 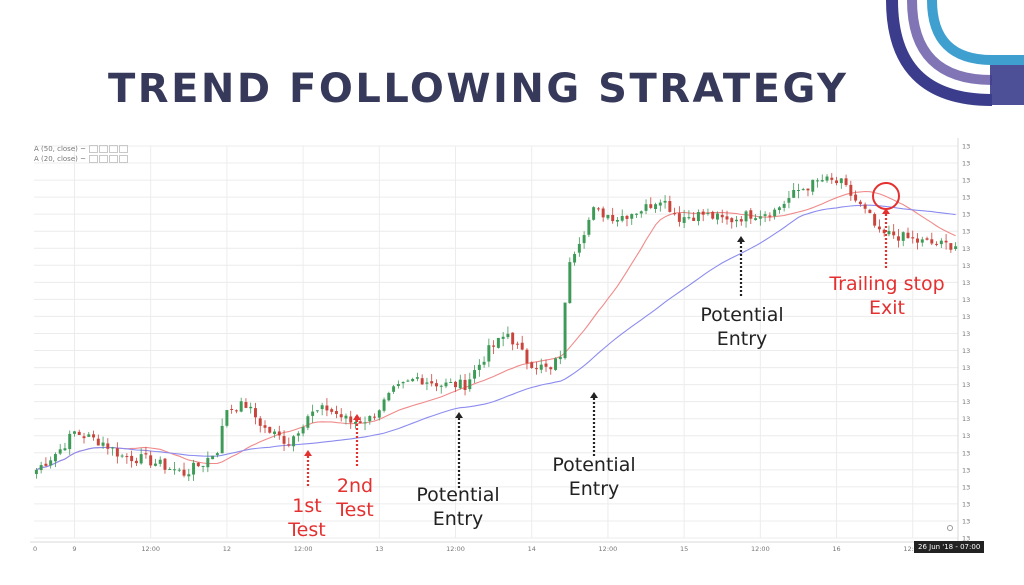 I want to click on annotation-entry-2: Potential Entry, so click(x=594, y=477).